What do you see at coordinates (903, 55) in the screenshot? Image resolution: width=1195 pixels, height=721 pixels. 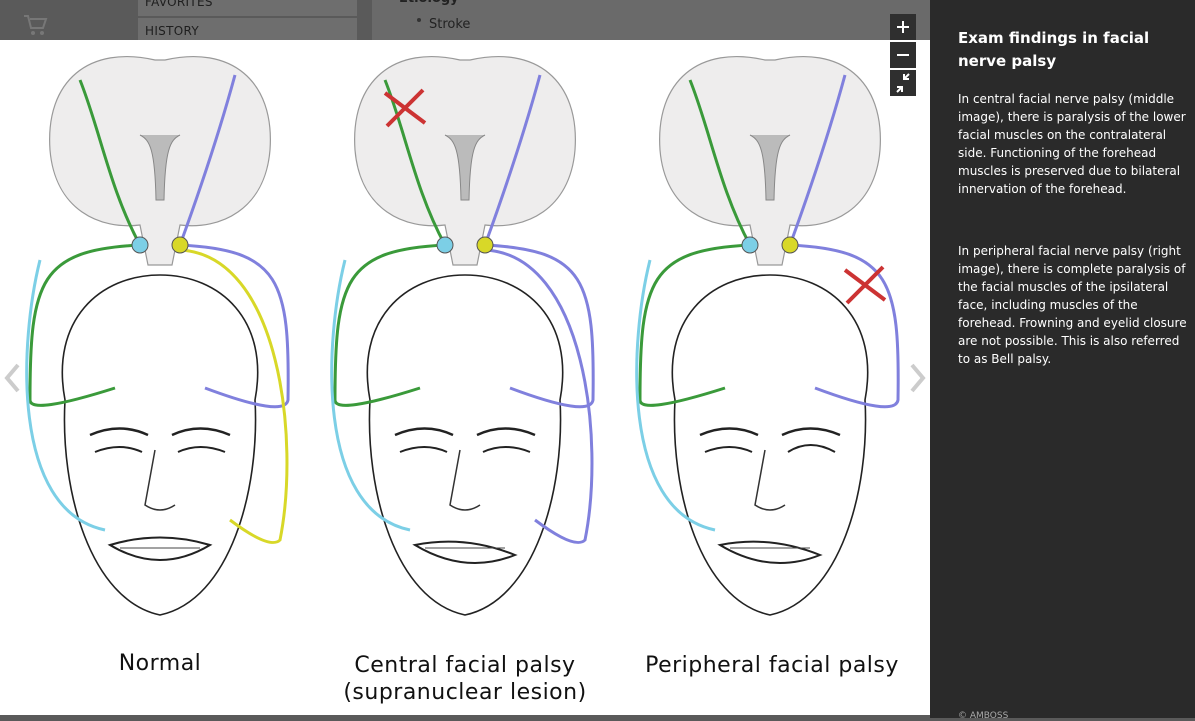 I see `zoom-out` at bounding box center [903, 55].